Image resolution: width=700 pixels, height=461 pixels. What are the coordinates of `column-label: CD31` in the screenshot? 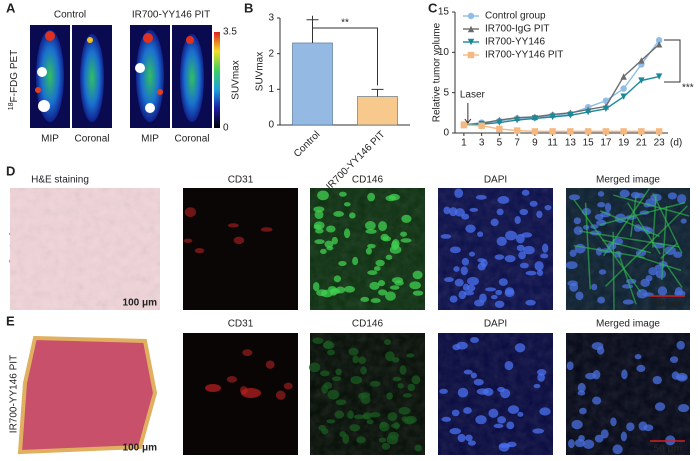 It's located at (241, 180).